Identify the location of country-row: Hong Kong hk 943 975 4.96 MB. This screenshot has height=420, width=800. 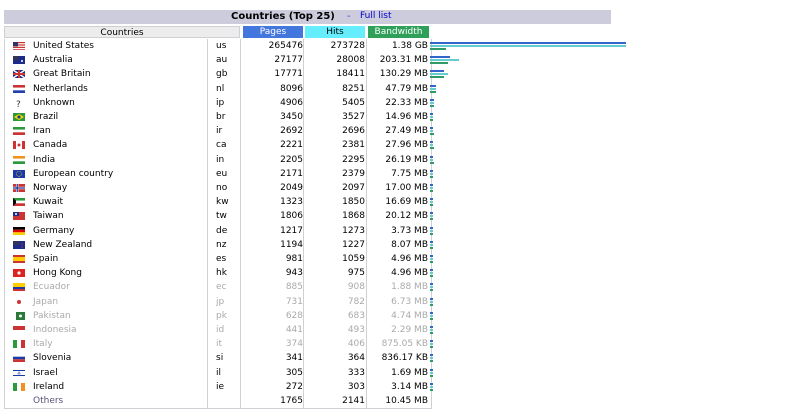
(402, 273).